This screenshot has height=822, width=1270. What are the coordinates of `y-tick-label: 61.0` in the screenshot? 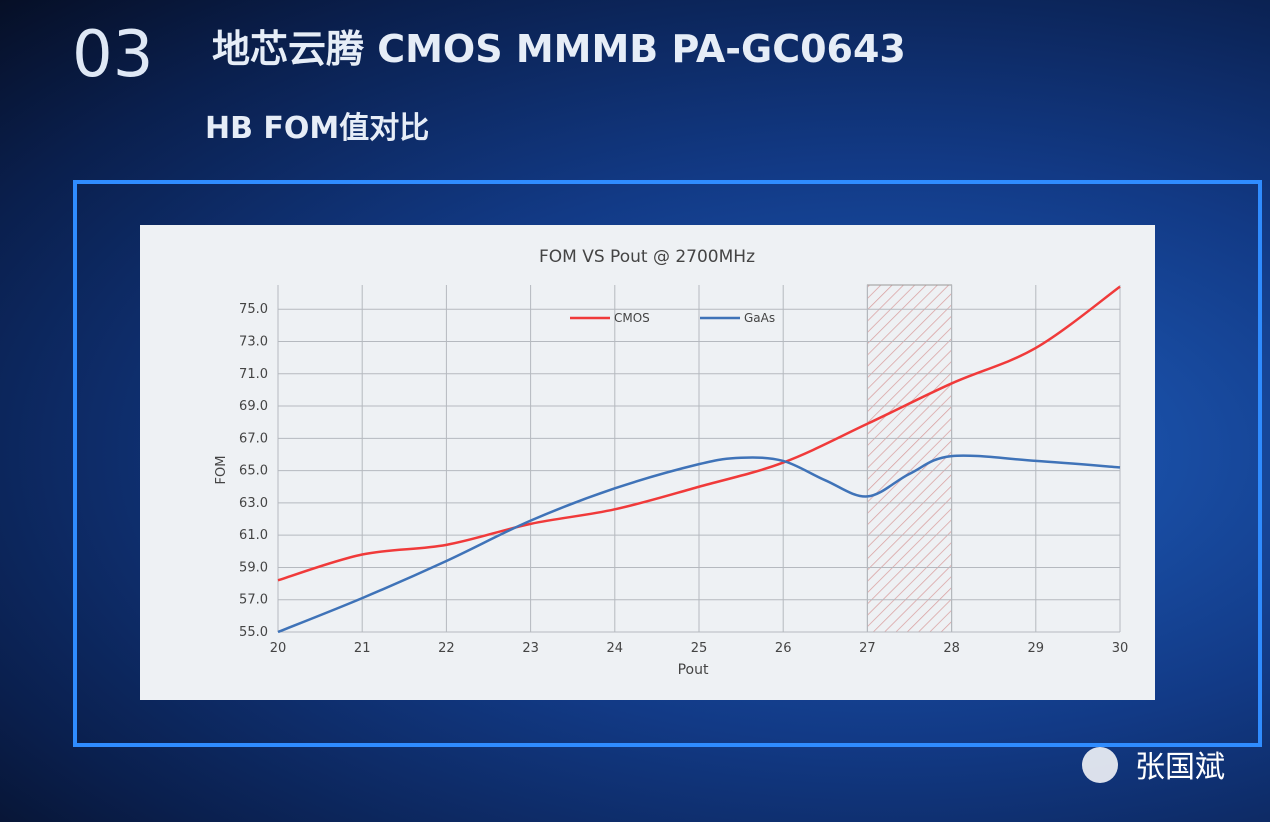 It's located at (253, 535).